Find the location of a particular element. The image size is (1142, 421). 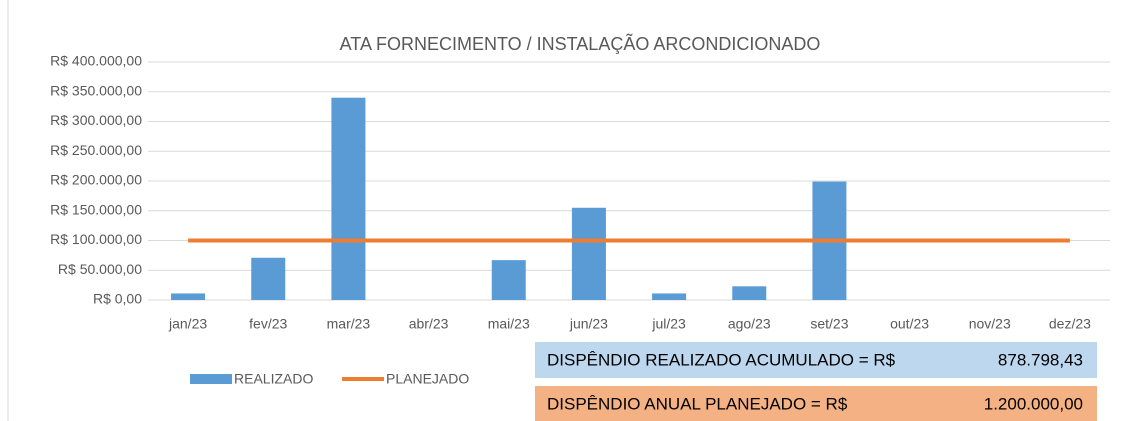

y-tick-label: R$ 200.000,00 is located at coordinates (96, 180).